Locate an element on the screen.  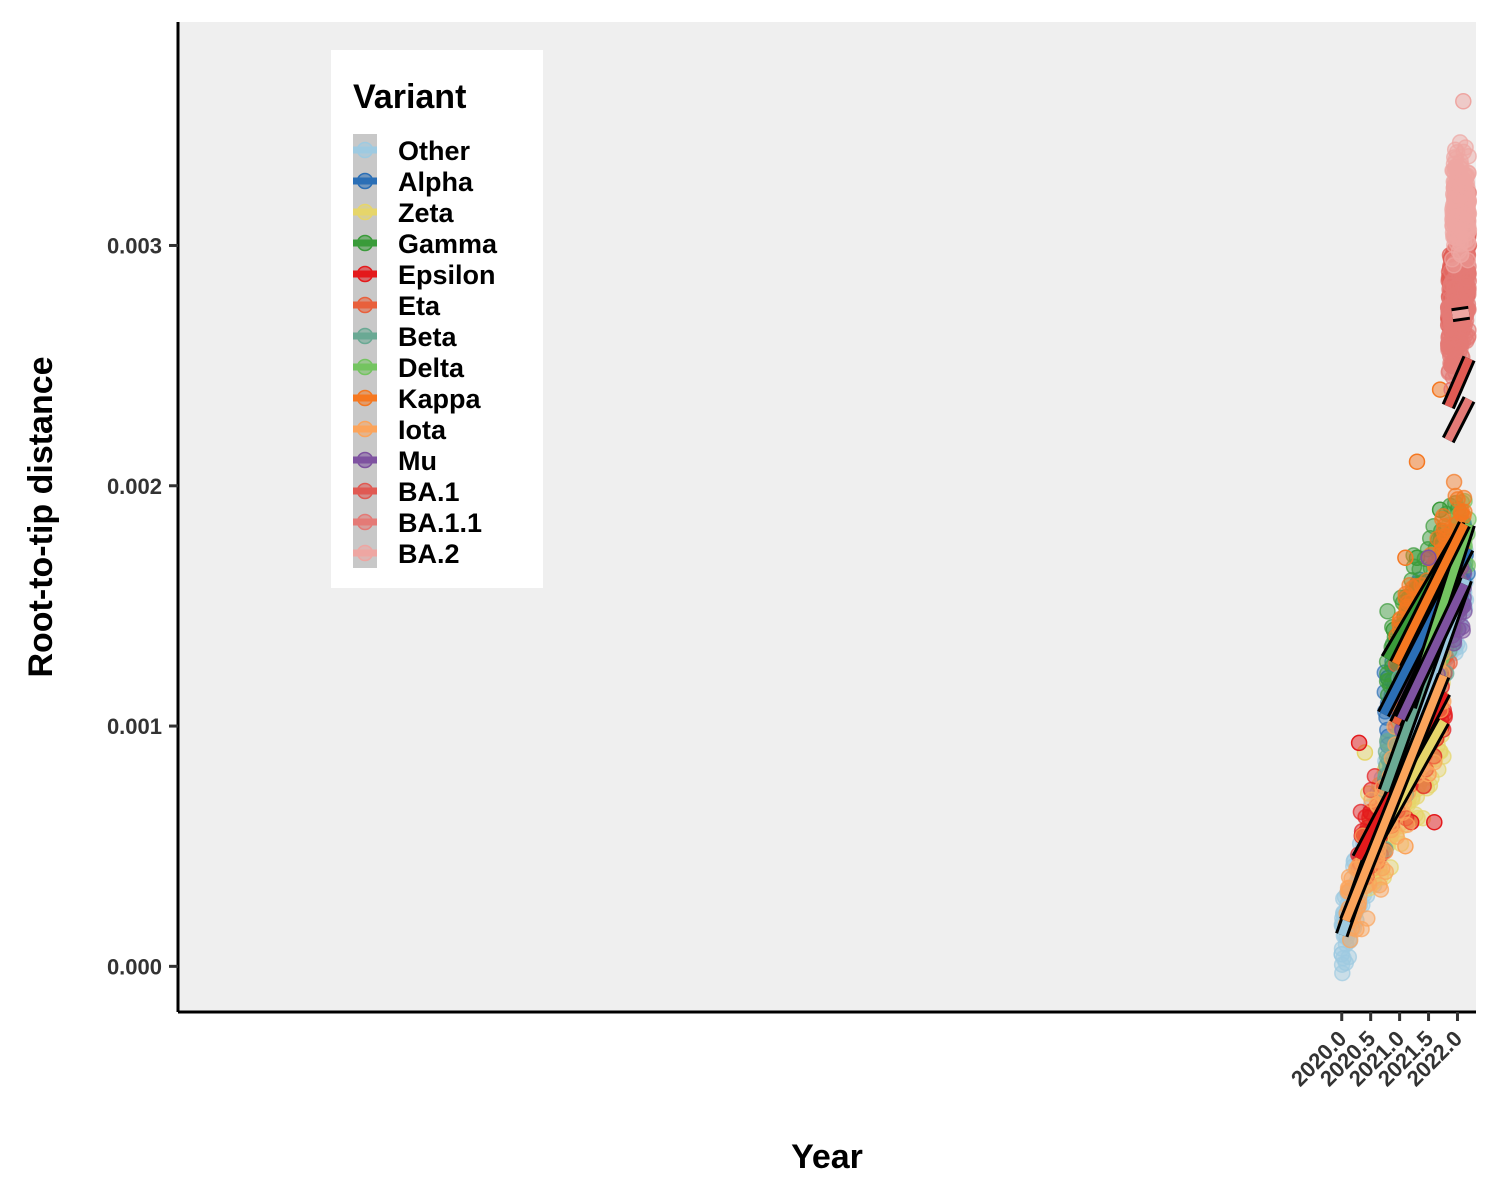
legend-key-point-gamma is located at coordinates (365, 243).